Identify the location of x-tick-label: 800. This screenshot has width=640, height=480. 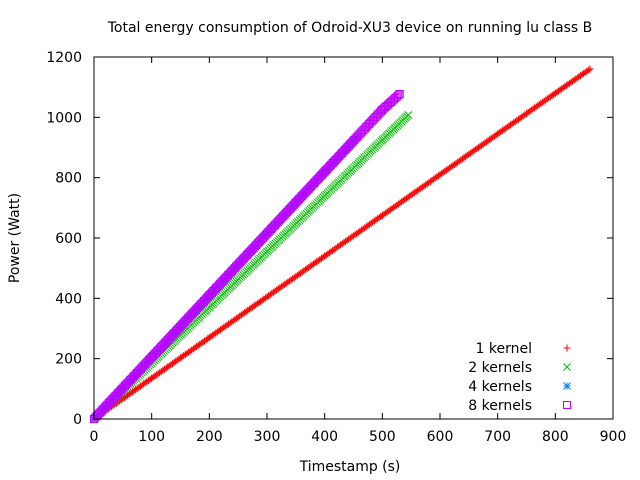
(555, 437).